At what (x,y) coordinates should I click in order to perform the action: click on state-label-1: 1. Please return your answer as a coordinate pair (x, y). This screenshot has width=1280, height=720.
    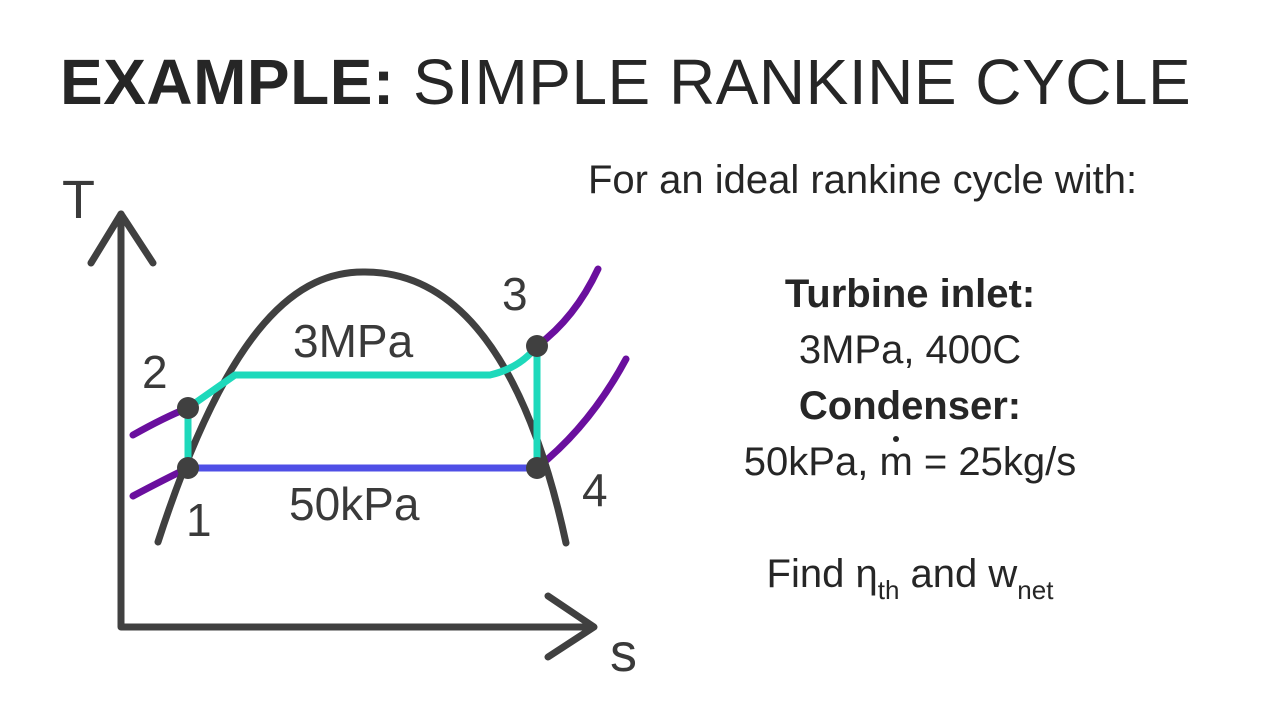
    Looking at the image, I should click on (199, 520).